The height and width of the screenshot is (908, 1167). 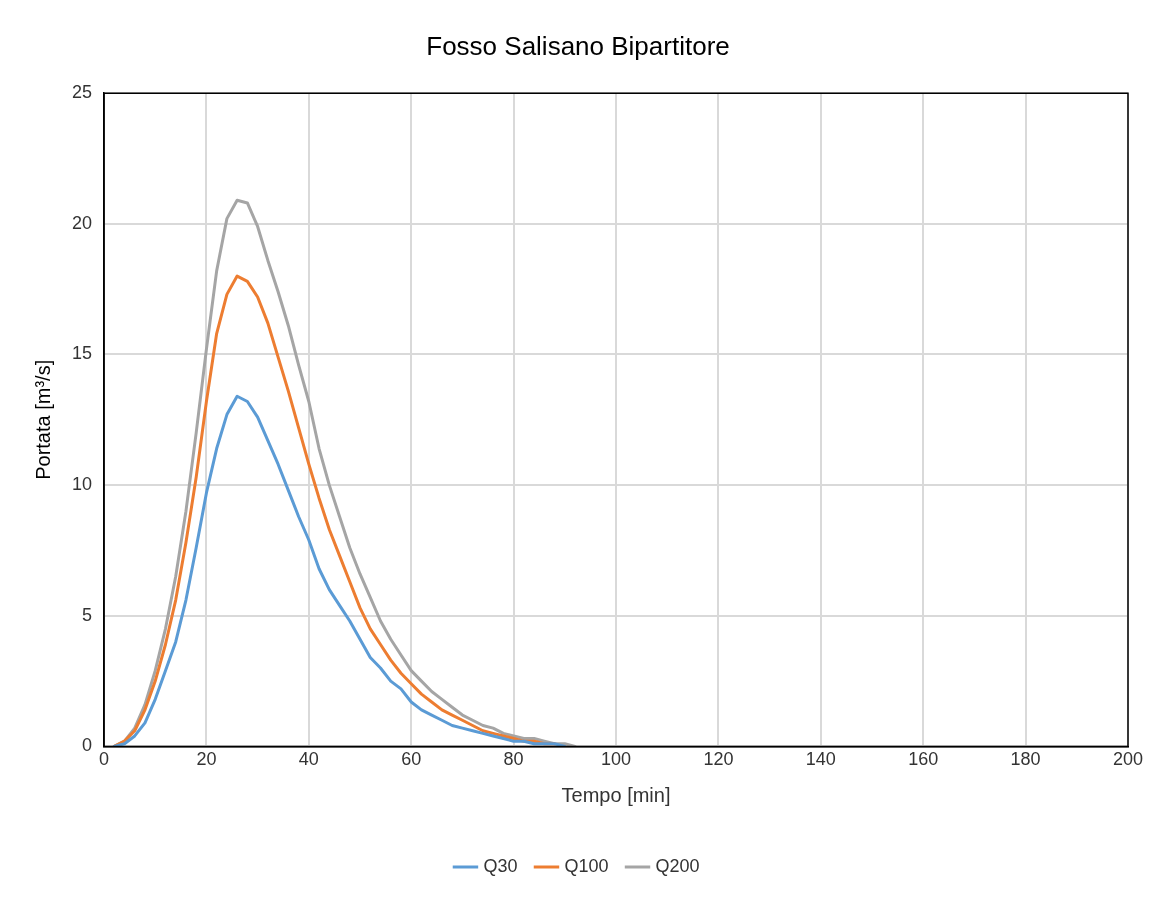 I want to click on y-axis-title: Portata [m³/s], so click(x=42, y=419).